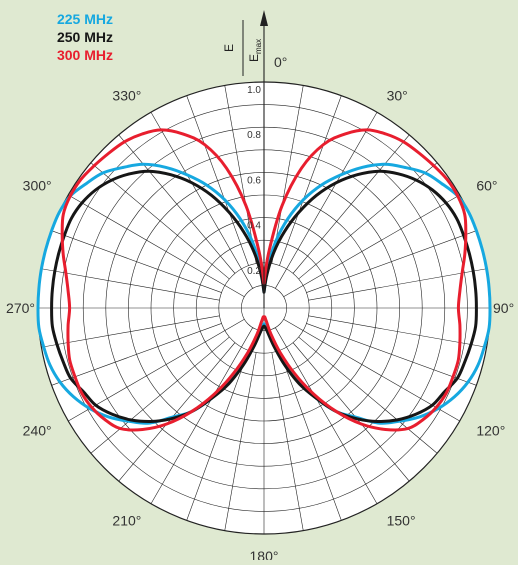  Describe the element at coordinates (280, 62) in the screenshot. I see `angle-label-0: 0°` at that location.